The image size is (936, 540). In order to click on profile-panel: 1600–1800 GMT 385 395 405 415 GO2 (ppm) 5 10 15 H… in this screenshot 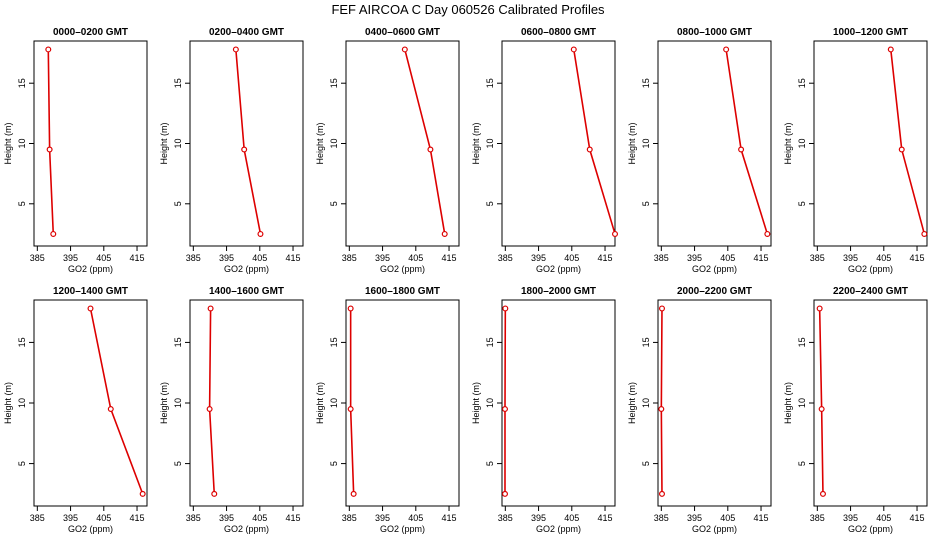, I will do `click(387, 410)`.